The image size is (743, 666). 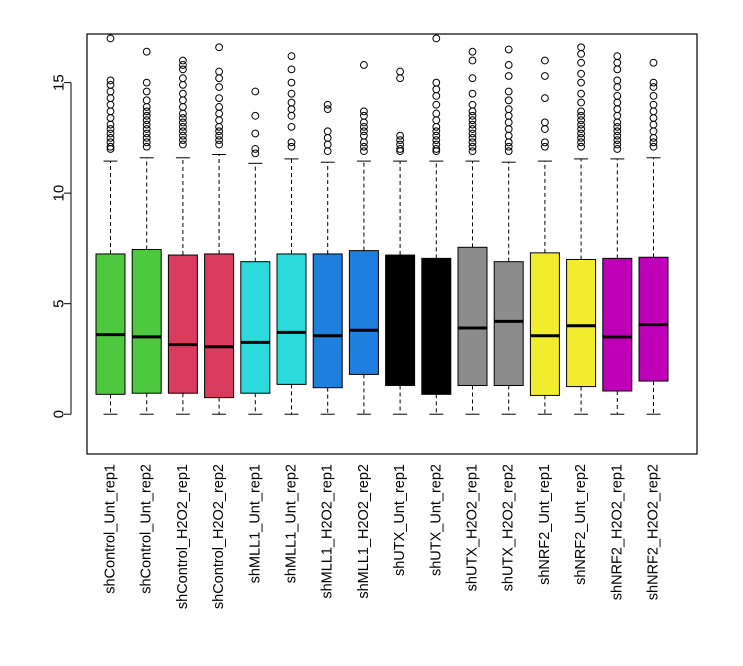 I want to click on x-category-label: shNRF2_H2O2_rep1, so click(x=617, y=532).